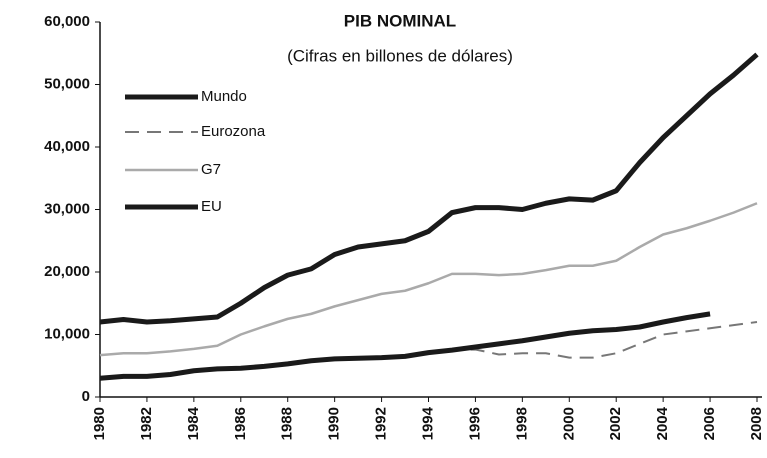 The height and width of the screenshot is (458, 767). I want to click on x-tick-label: 1994, so click(427, 423).